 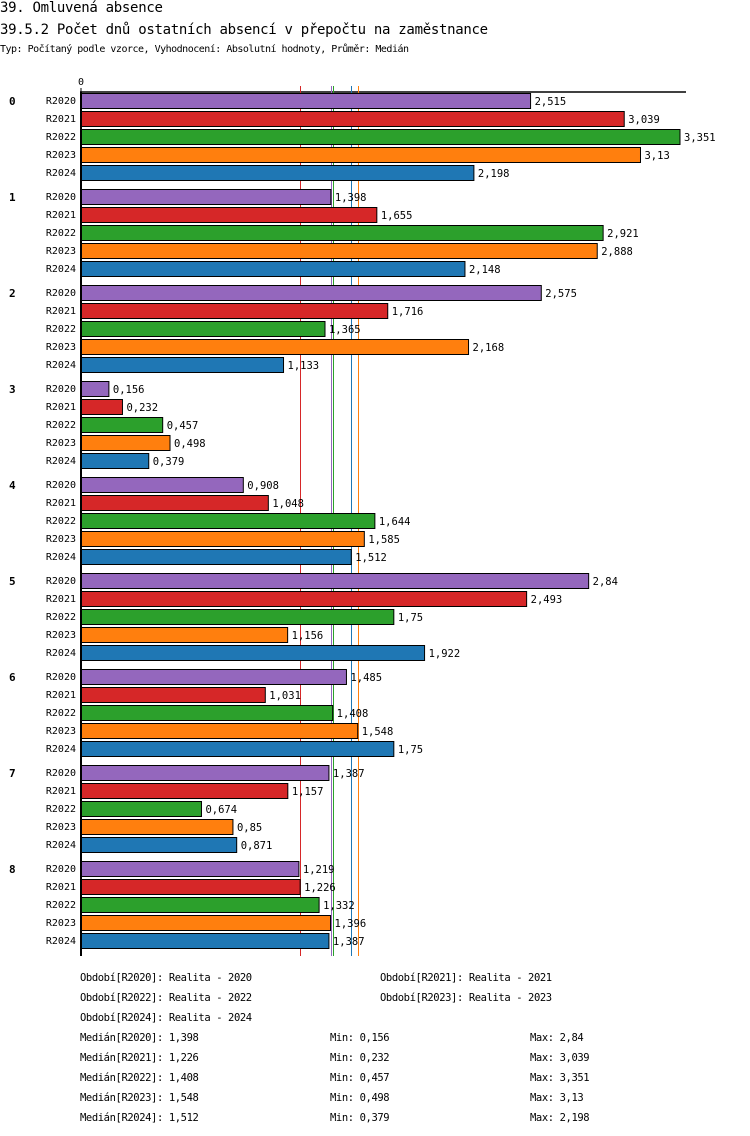 What do you see at coordinates (139, 1118) in the screenshot?
I see `stat-median-r2024: Medián[R2024]: 1,512` at bounding box center [139, 1118].